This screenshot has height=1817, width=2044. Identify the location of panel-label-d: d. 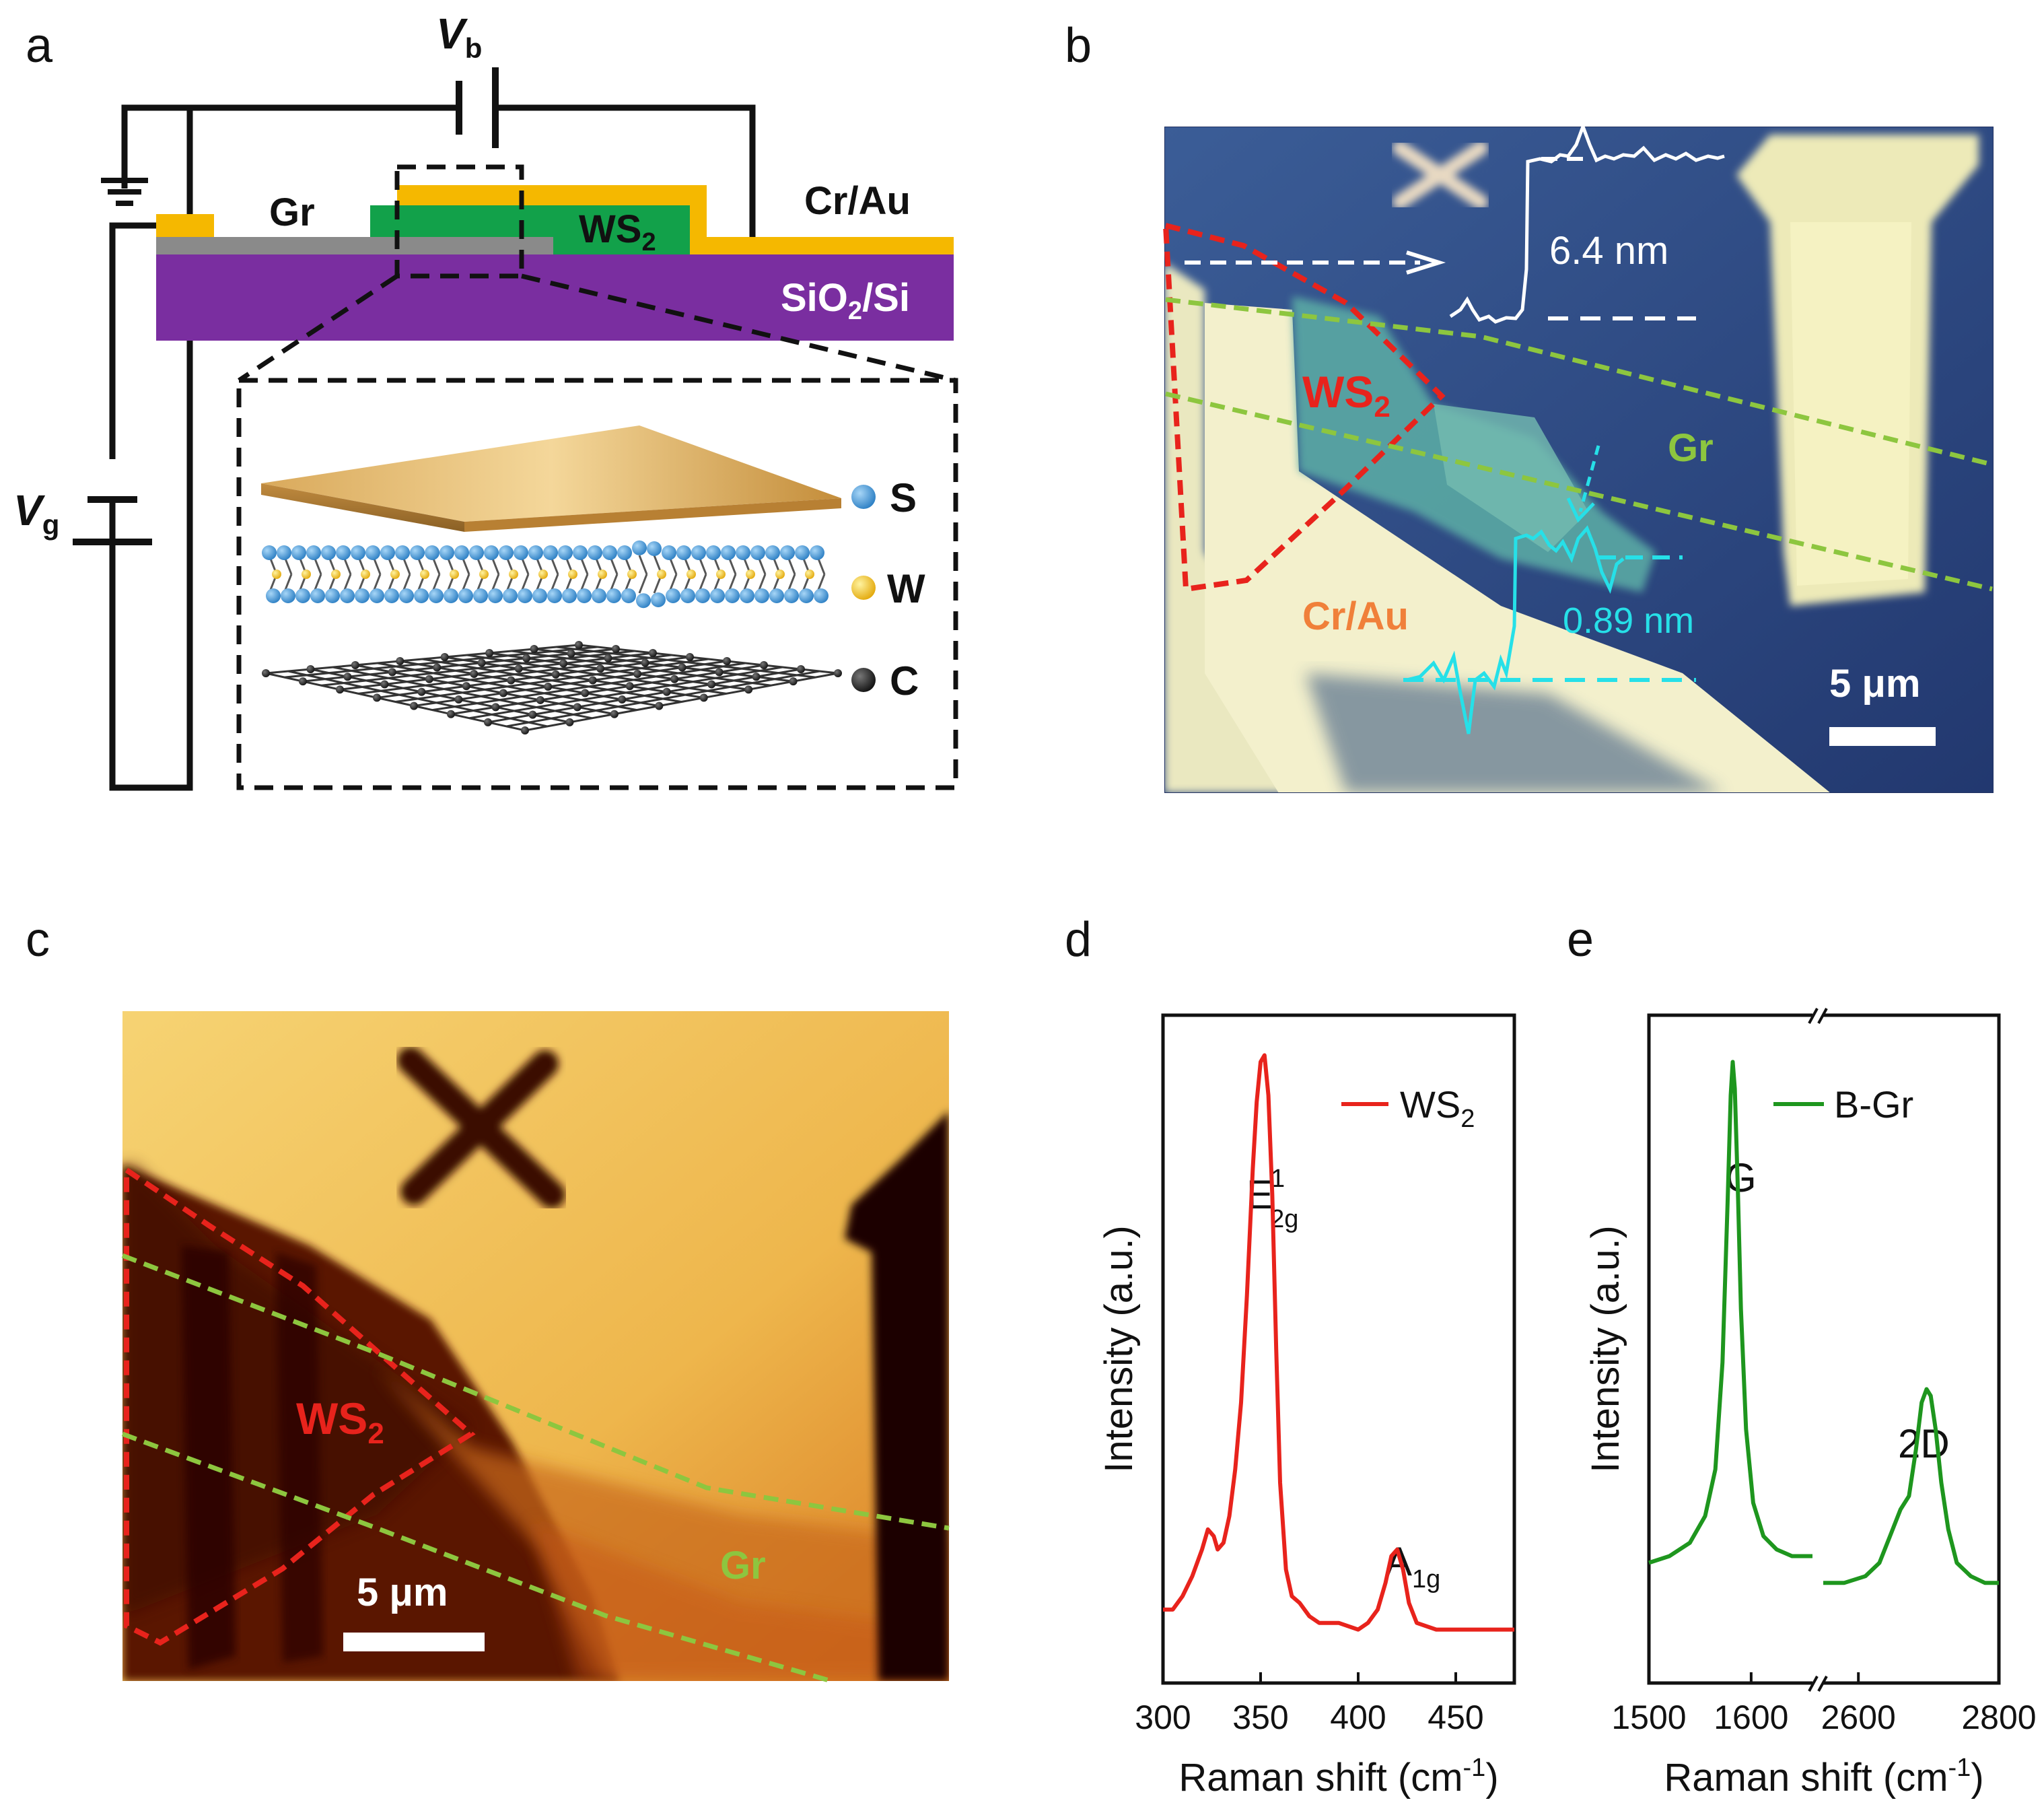
(1078, 940).